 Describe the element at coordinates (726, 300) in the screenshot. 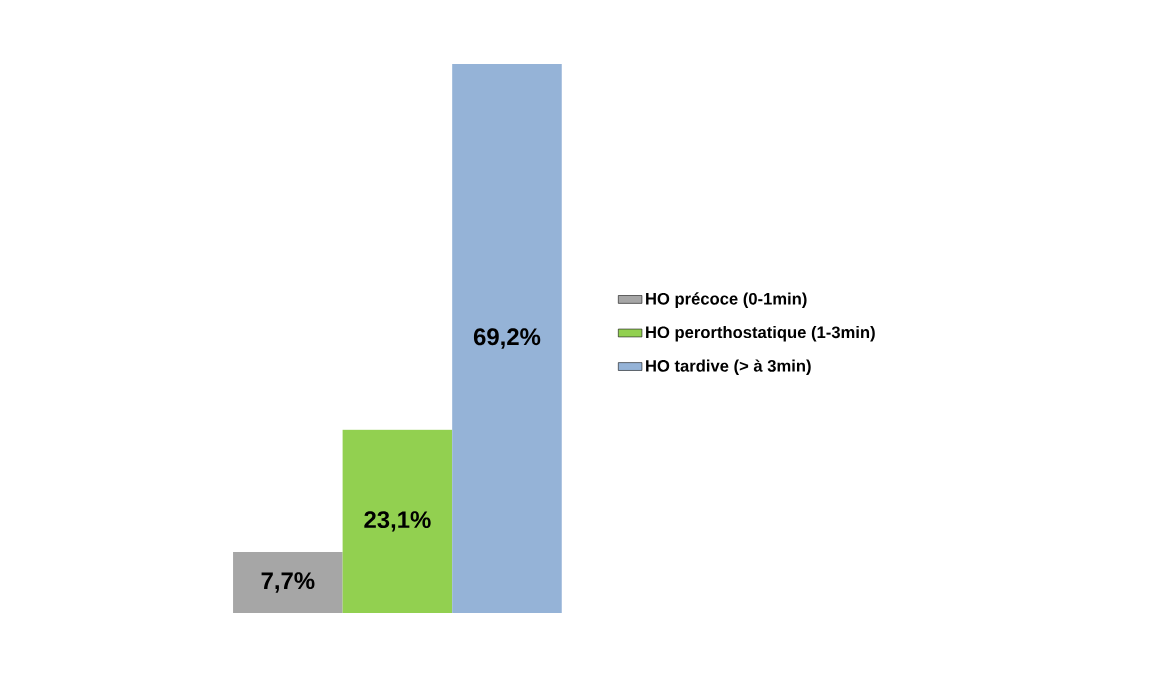

I see `legend-label: HO précoce (0-1min)` at that location.